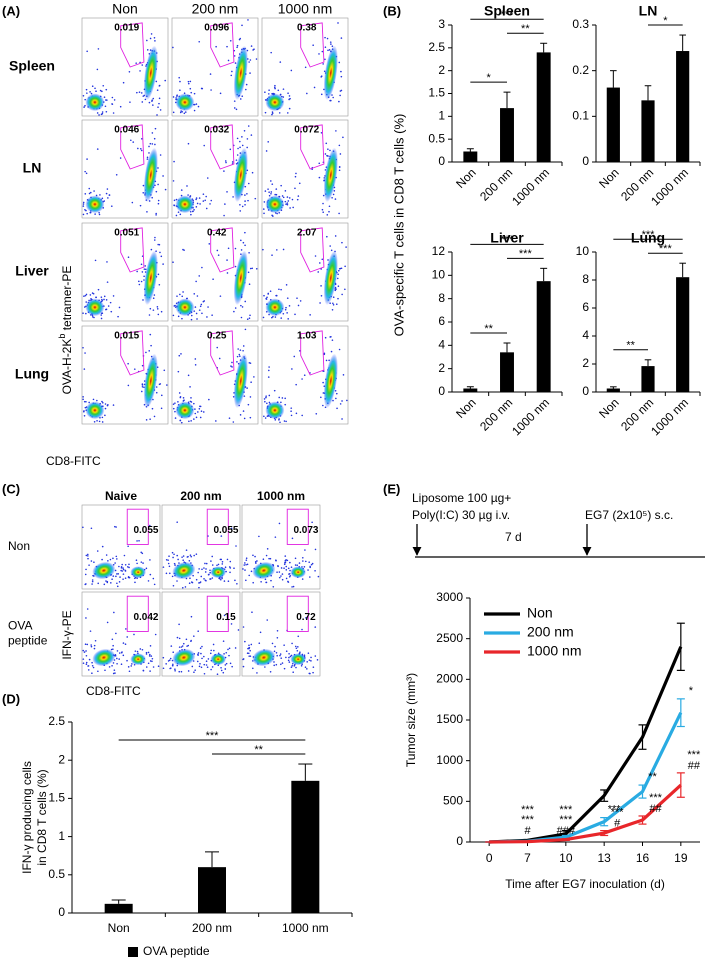 The height and width of the screenshot is (967, 709). I want to click on panel-label: (B), so click(392, 10).